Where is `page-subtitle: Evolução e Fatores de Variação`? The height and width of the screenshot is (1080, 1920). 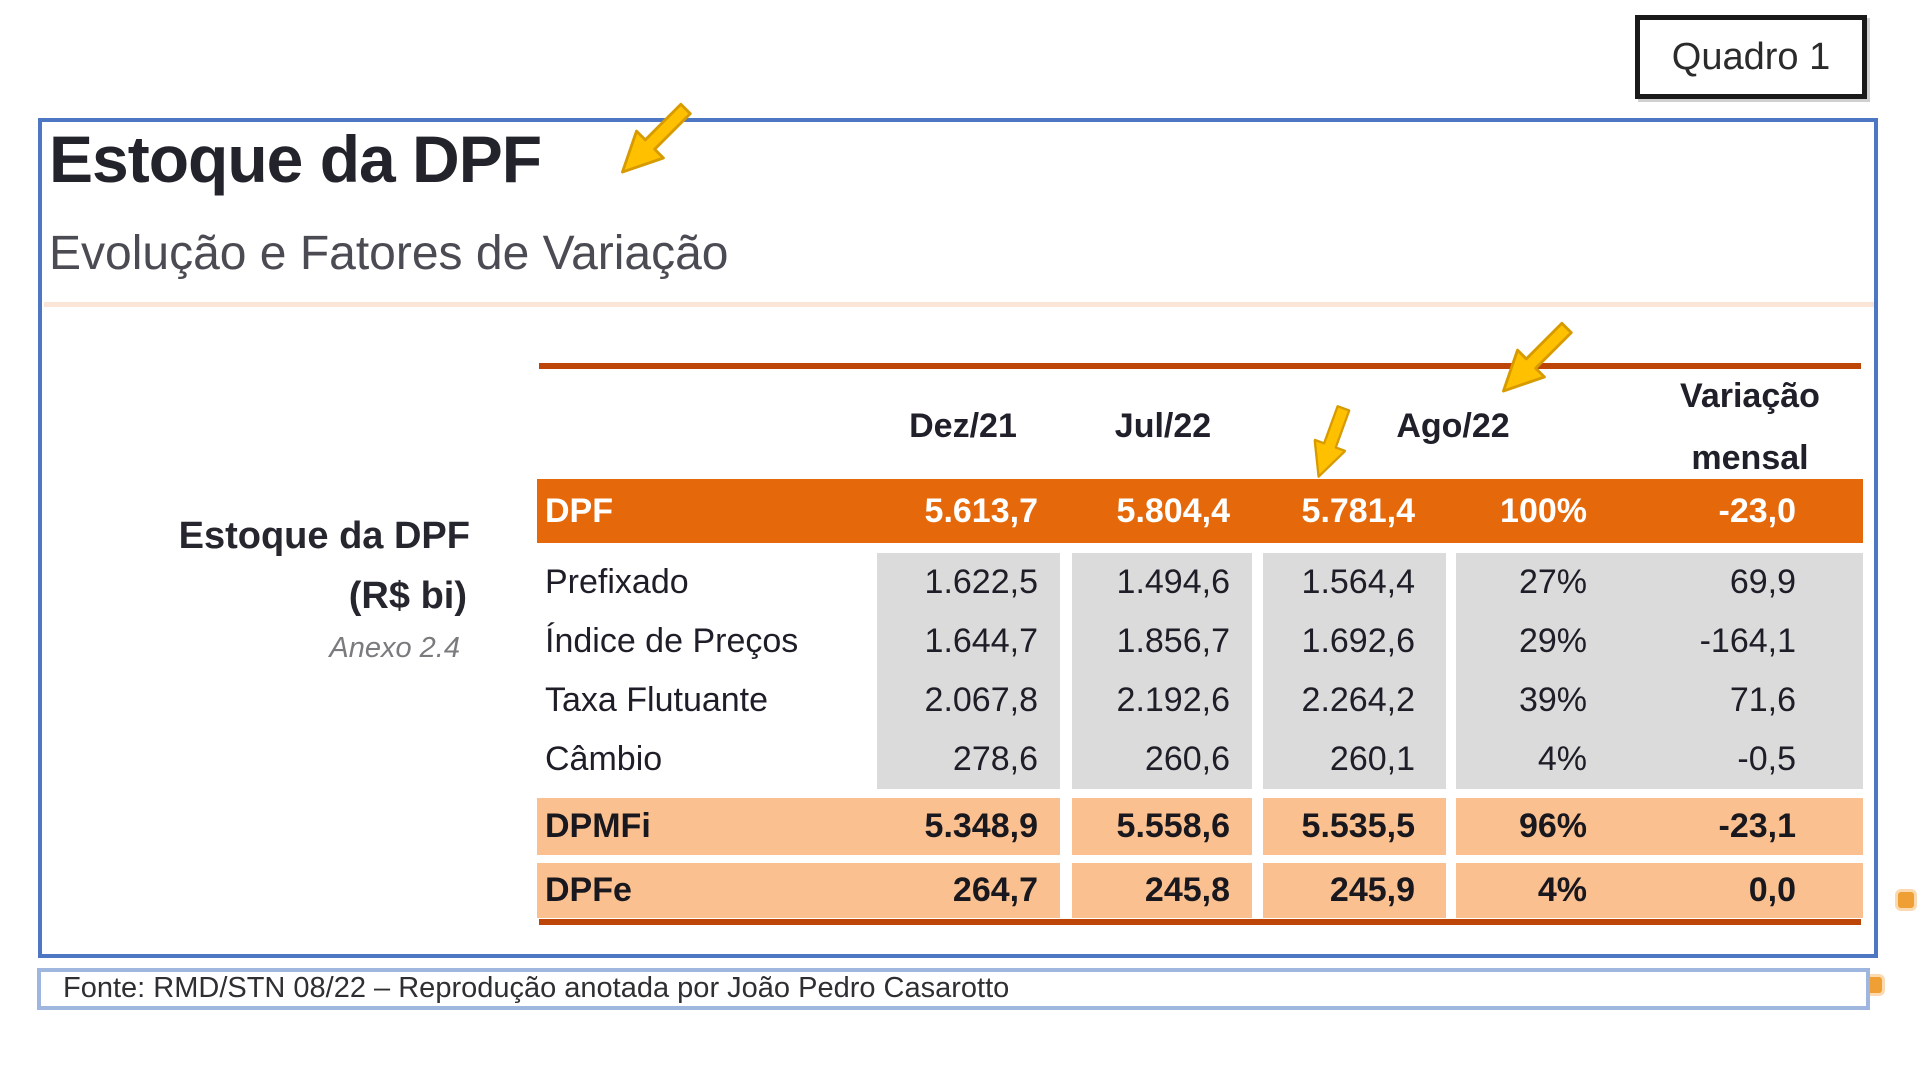
page-subtitle: Evolução e Fatores de Variação is located at coordinates (389, 253).